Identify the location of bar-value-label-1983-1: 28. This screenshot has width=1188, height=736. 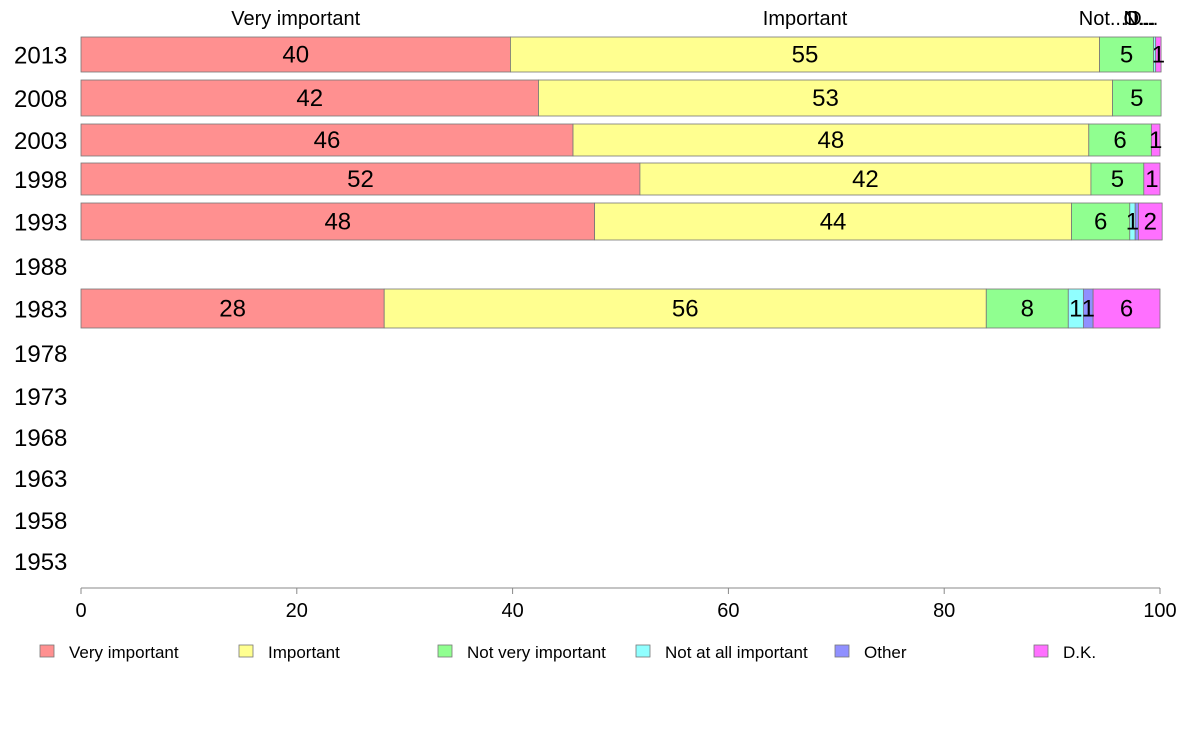
(232, 309).